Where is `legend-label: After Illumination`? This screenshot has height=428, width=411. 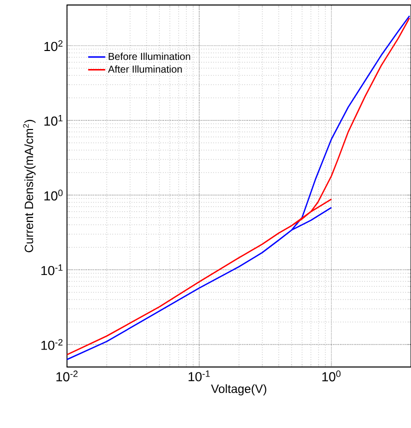 legend-label: After Illumination is located at coordinates (145, 69).